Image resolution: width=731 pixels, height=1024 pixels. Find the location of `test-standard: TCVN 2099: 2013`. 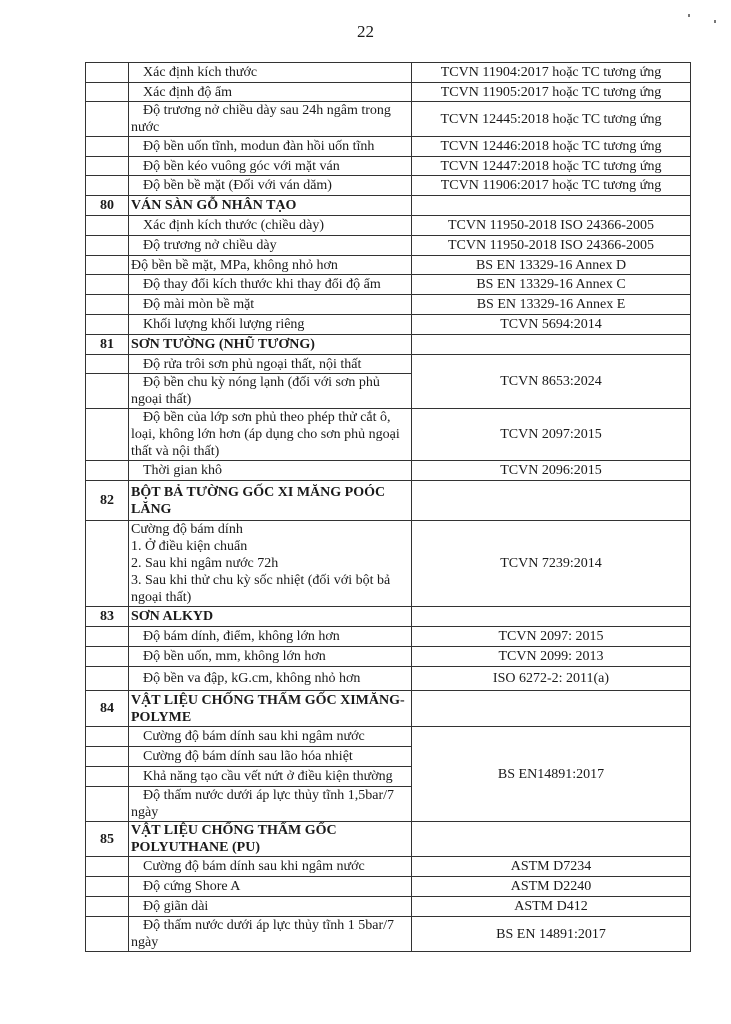

test-standard: TCVN 2099: 2013 is located at coordinates (551, 656).